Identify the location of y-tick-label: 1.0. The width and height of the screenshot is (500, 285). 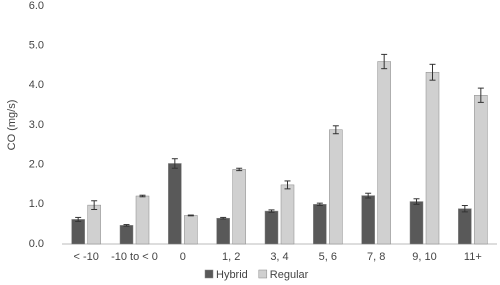
(36, 204).